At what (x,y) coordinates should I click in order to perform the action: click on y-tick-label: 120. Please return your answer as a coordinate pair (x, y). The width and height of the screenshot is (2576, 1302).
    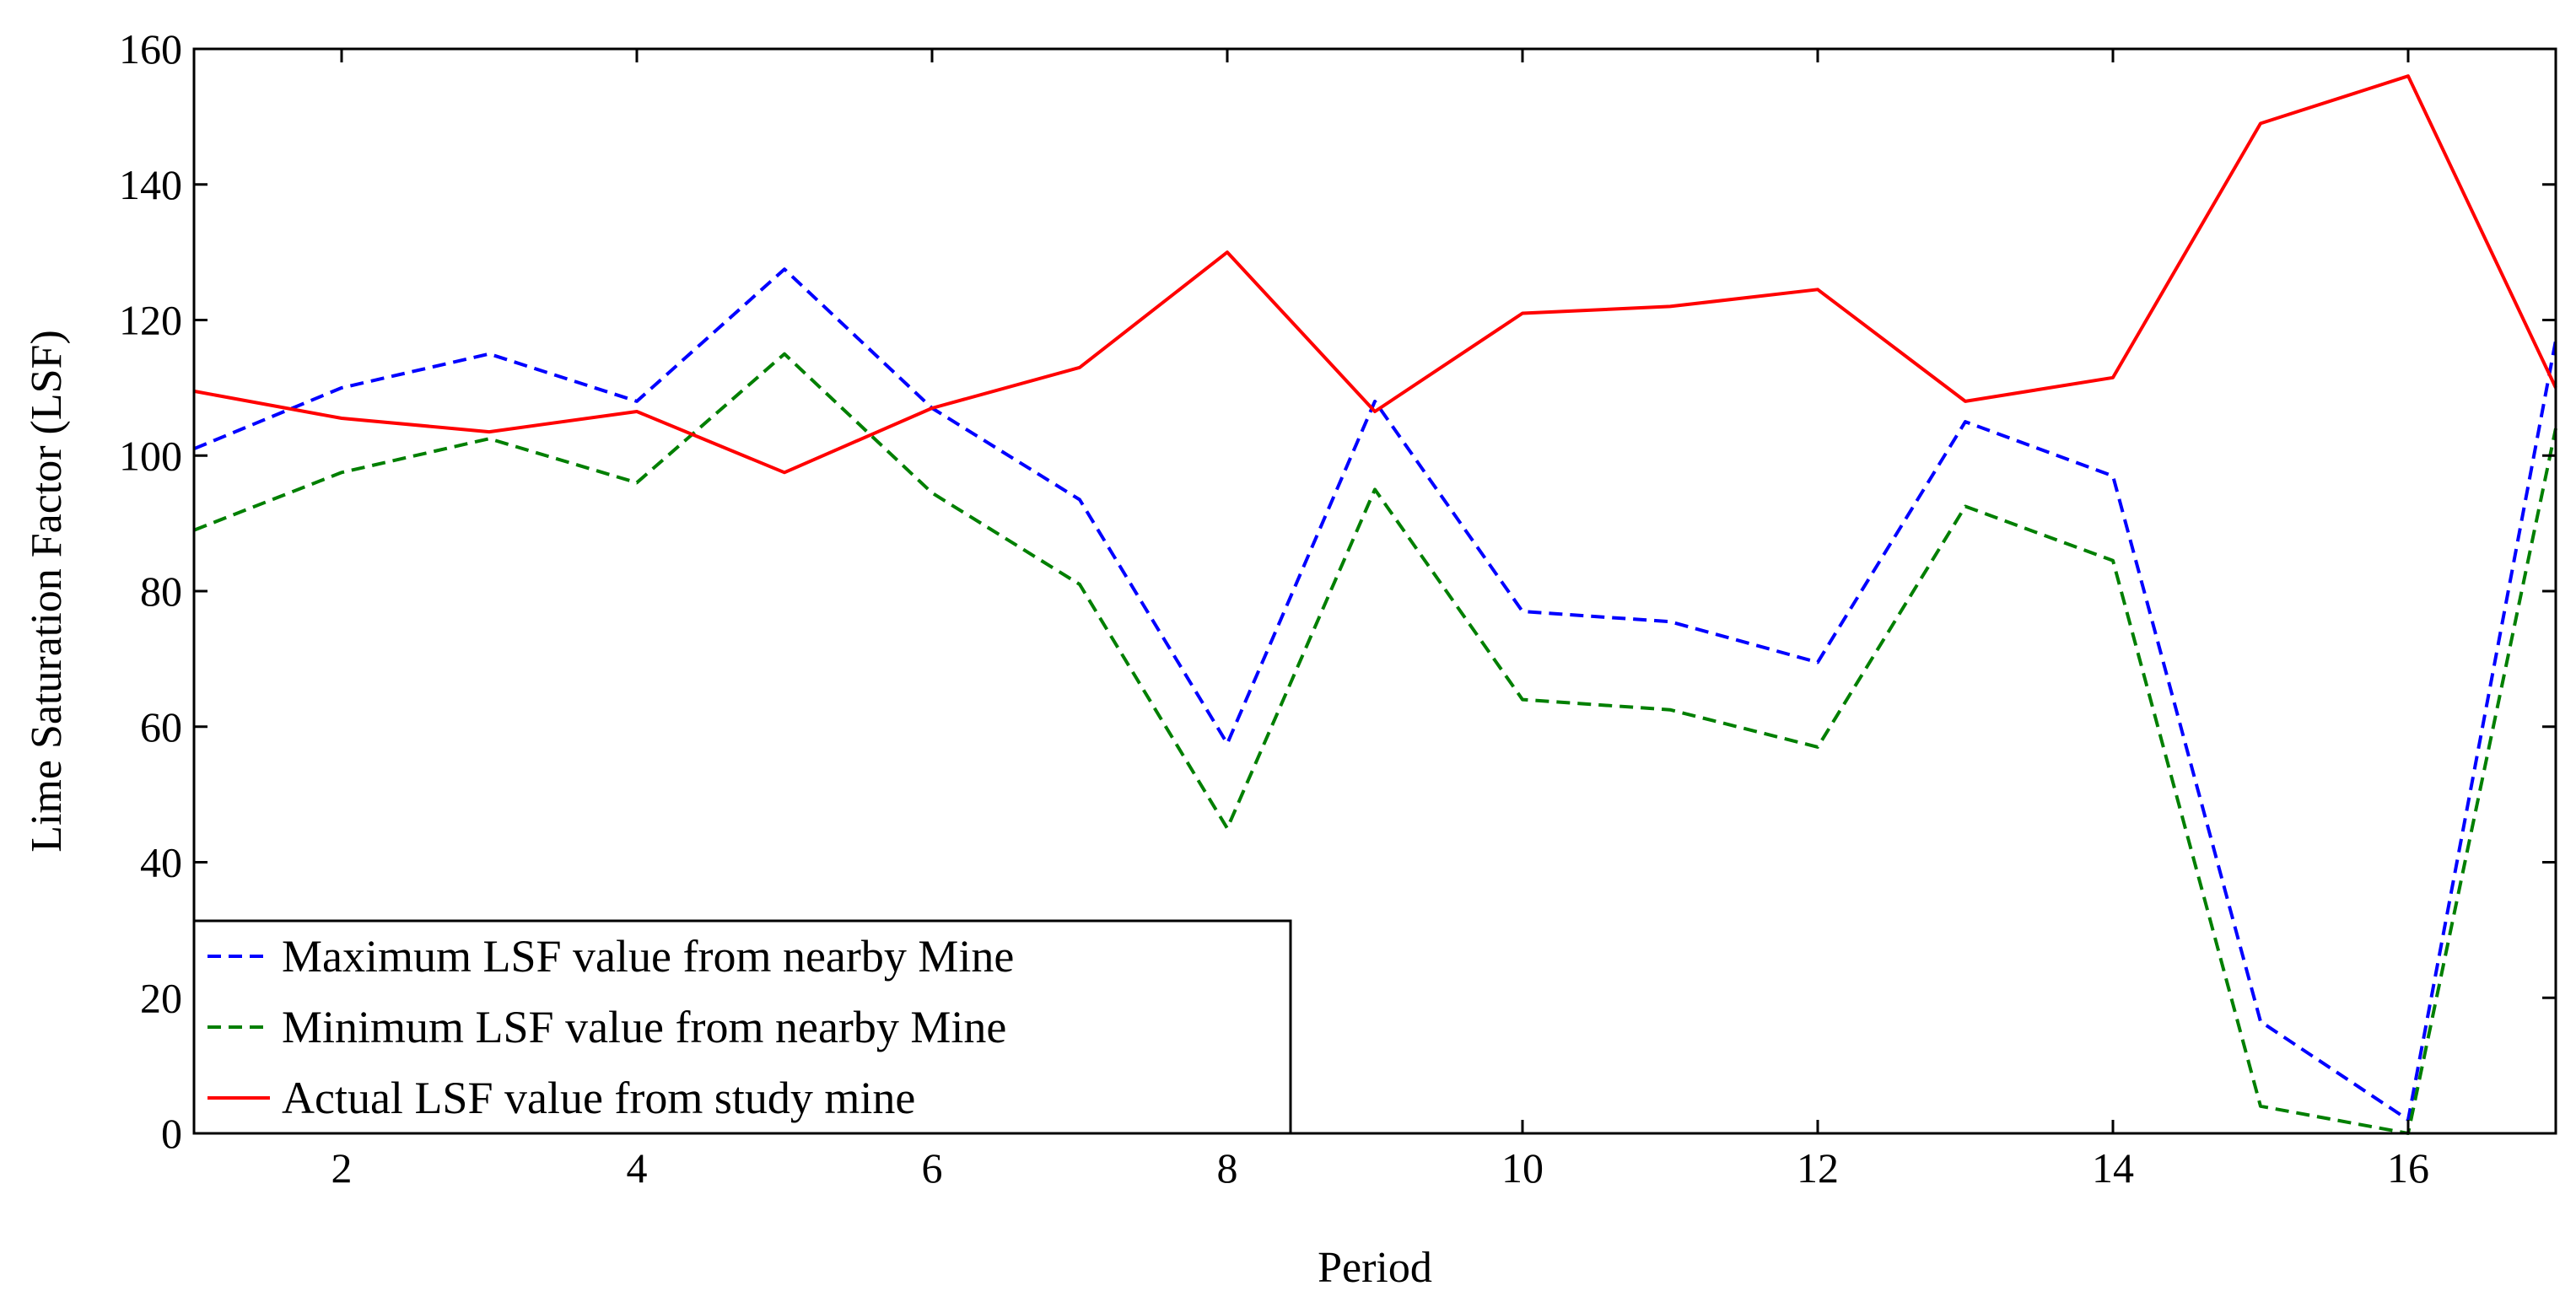
    Looking at the image, I should click on (150, 320).